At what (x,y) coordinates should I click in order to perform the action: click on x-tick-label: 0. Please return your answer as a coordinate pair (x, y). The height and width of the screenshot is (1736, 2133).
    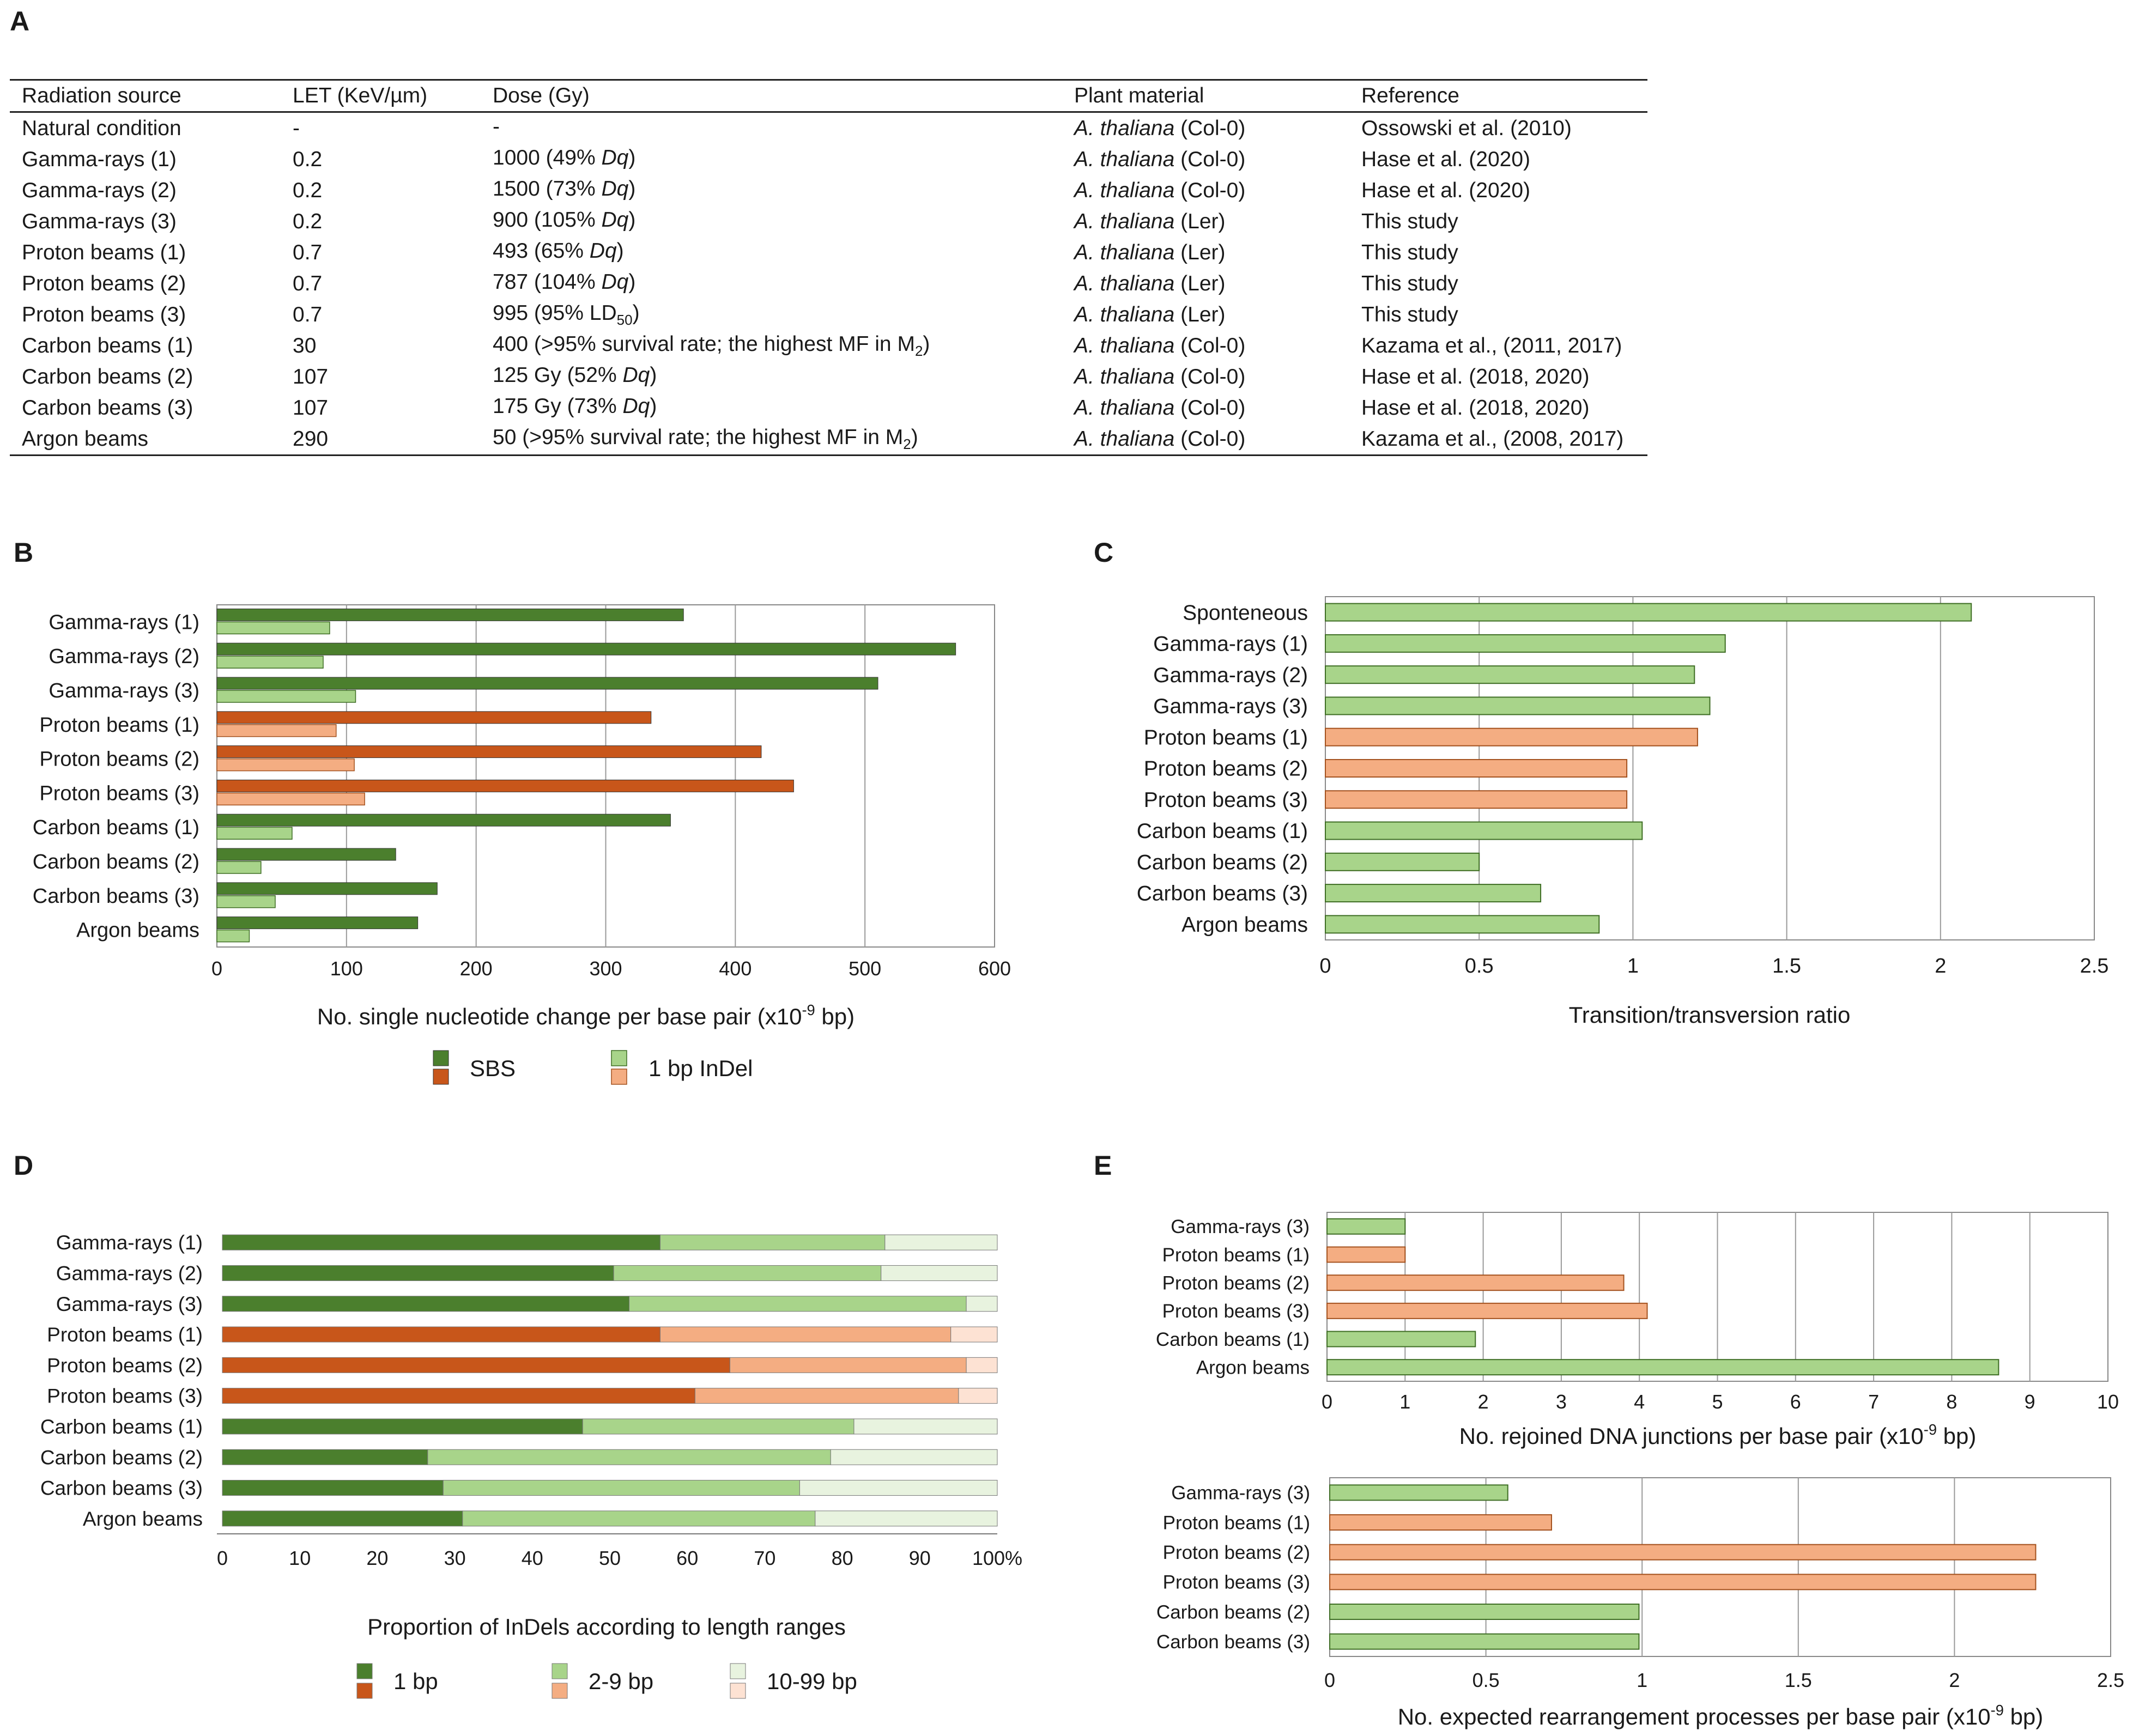
    Looking at the image, I should click on (1325, 966).